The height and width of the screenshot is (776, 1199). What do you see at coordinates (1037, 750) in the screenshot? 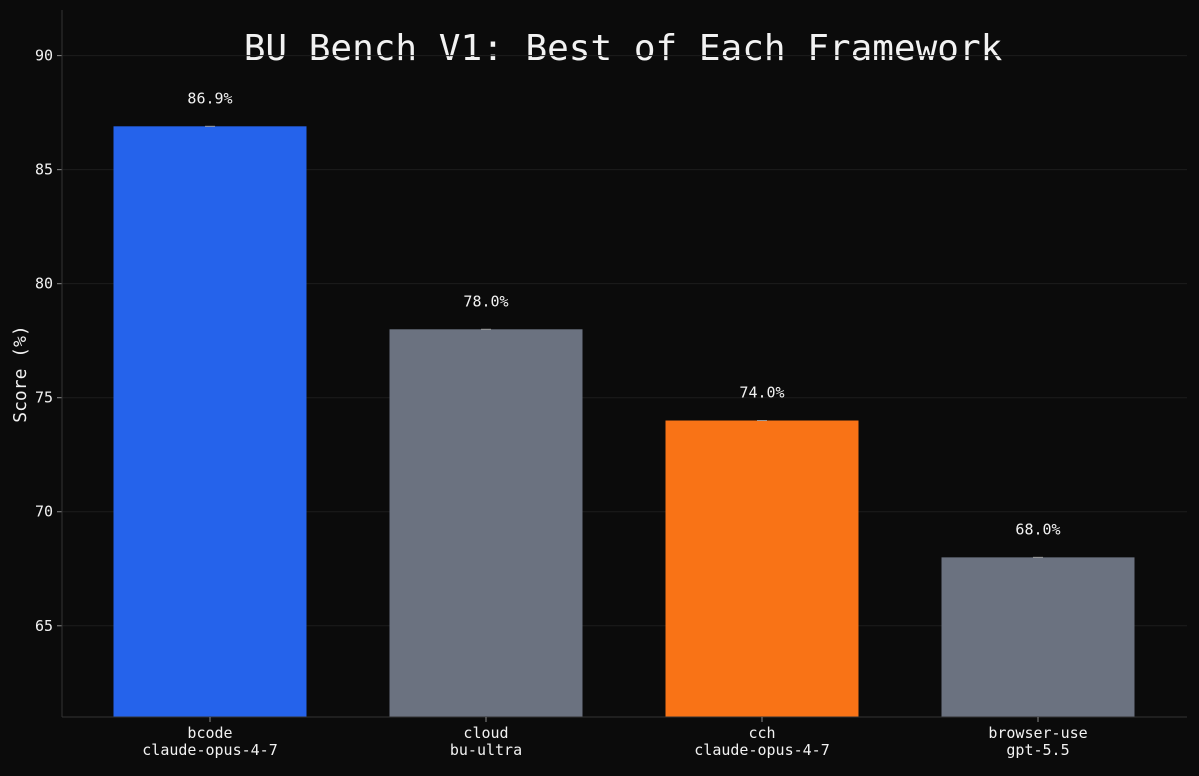
I see `x-tick-label-model: gpt-5.5` at bounding box center [1037, 750].